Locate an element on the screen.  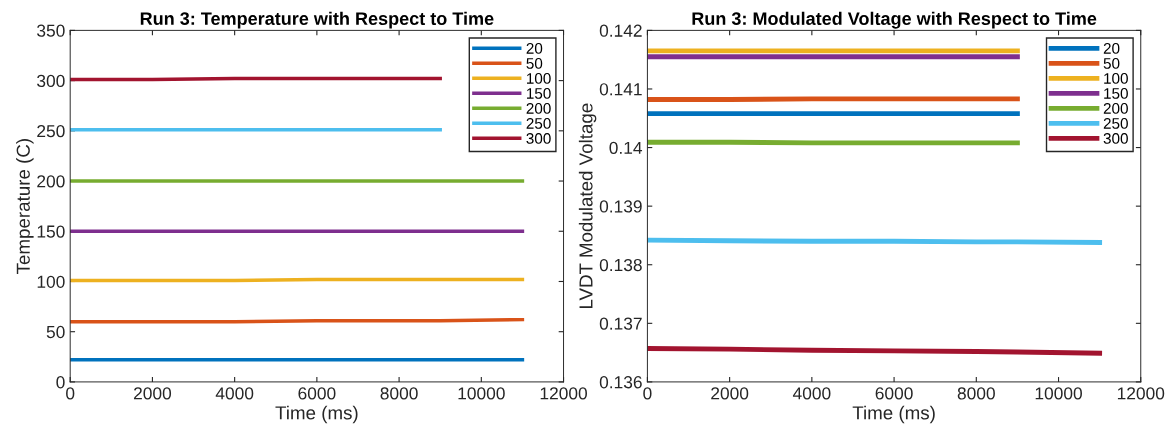
y-tick-label: 300 is located at coordinates (51, 81).